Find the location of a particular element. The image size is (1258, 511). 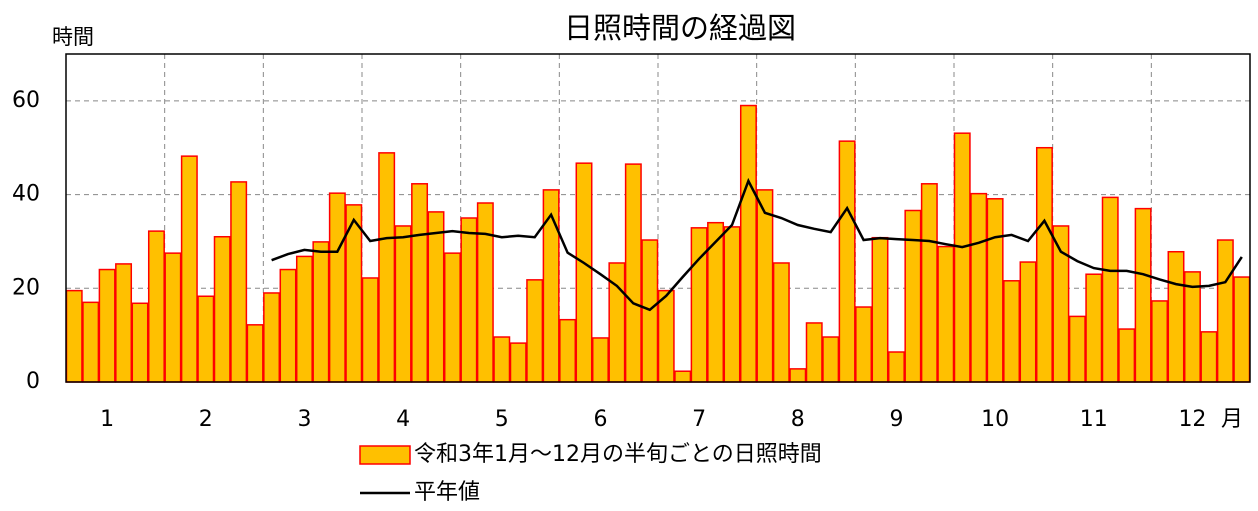

legend-label: 令和3年1月～12月の半旬ごとの日照時間 is located at coordinates (618, 454).